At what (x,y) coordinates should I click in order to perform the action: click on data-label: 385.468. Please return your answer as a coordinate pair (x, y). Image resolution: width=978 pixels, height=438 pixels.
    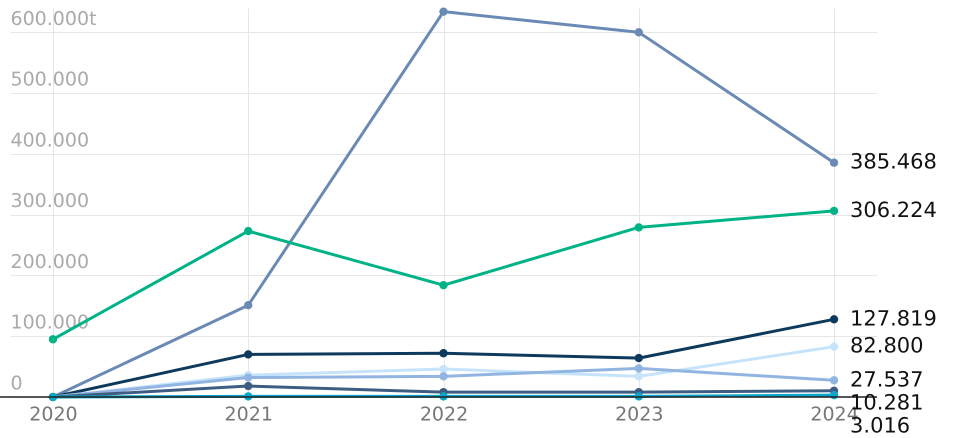
    Looking at the image, I should click on (893, 162).